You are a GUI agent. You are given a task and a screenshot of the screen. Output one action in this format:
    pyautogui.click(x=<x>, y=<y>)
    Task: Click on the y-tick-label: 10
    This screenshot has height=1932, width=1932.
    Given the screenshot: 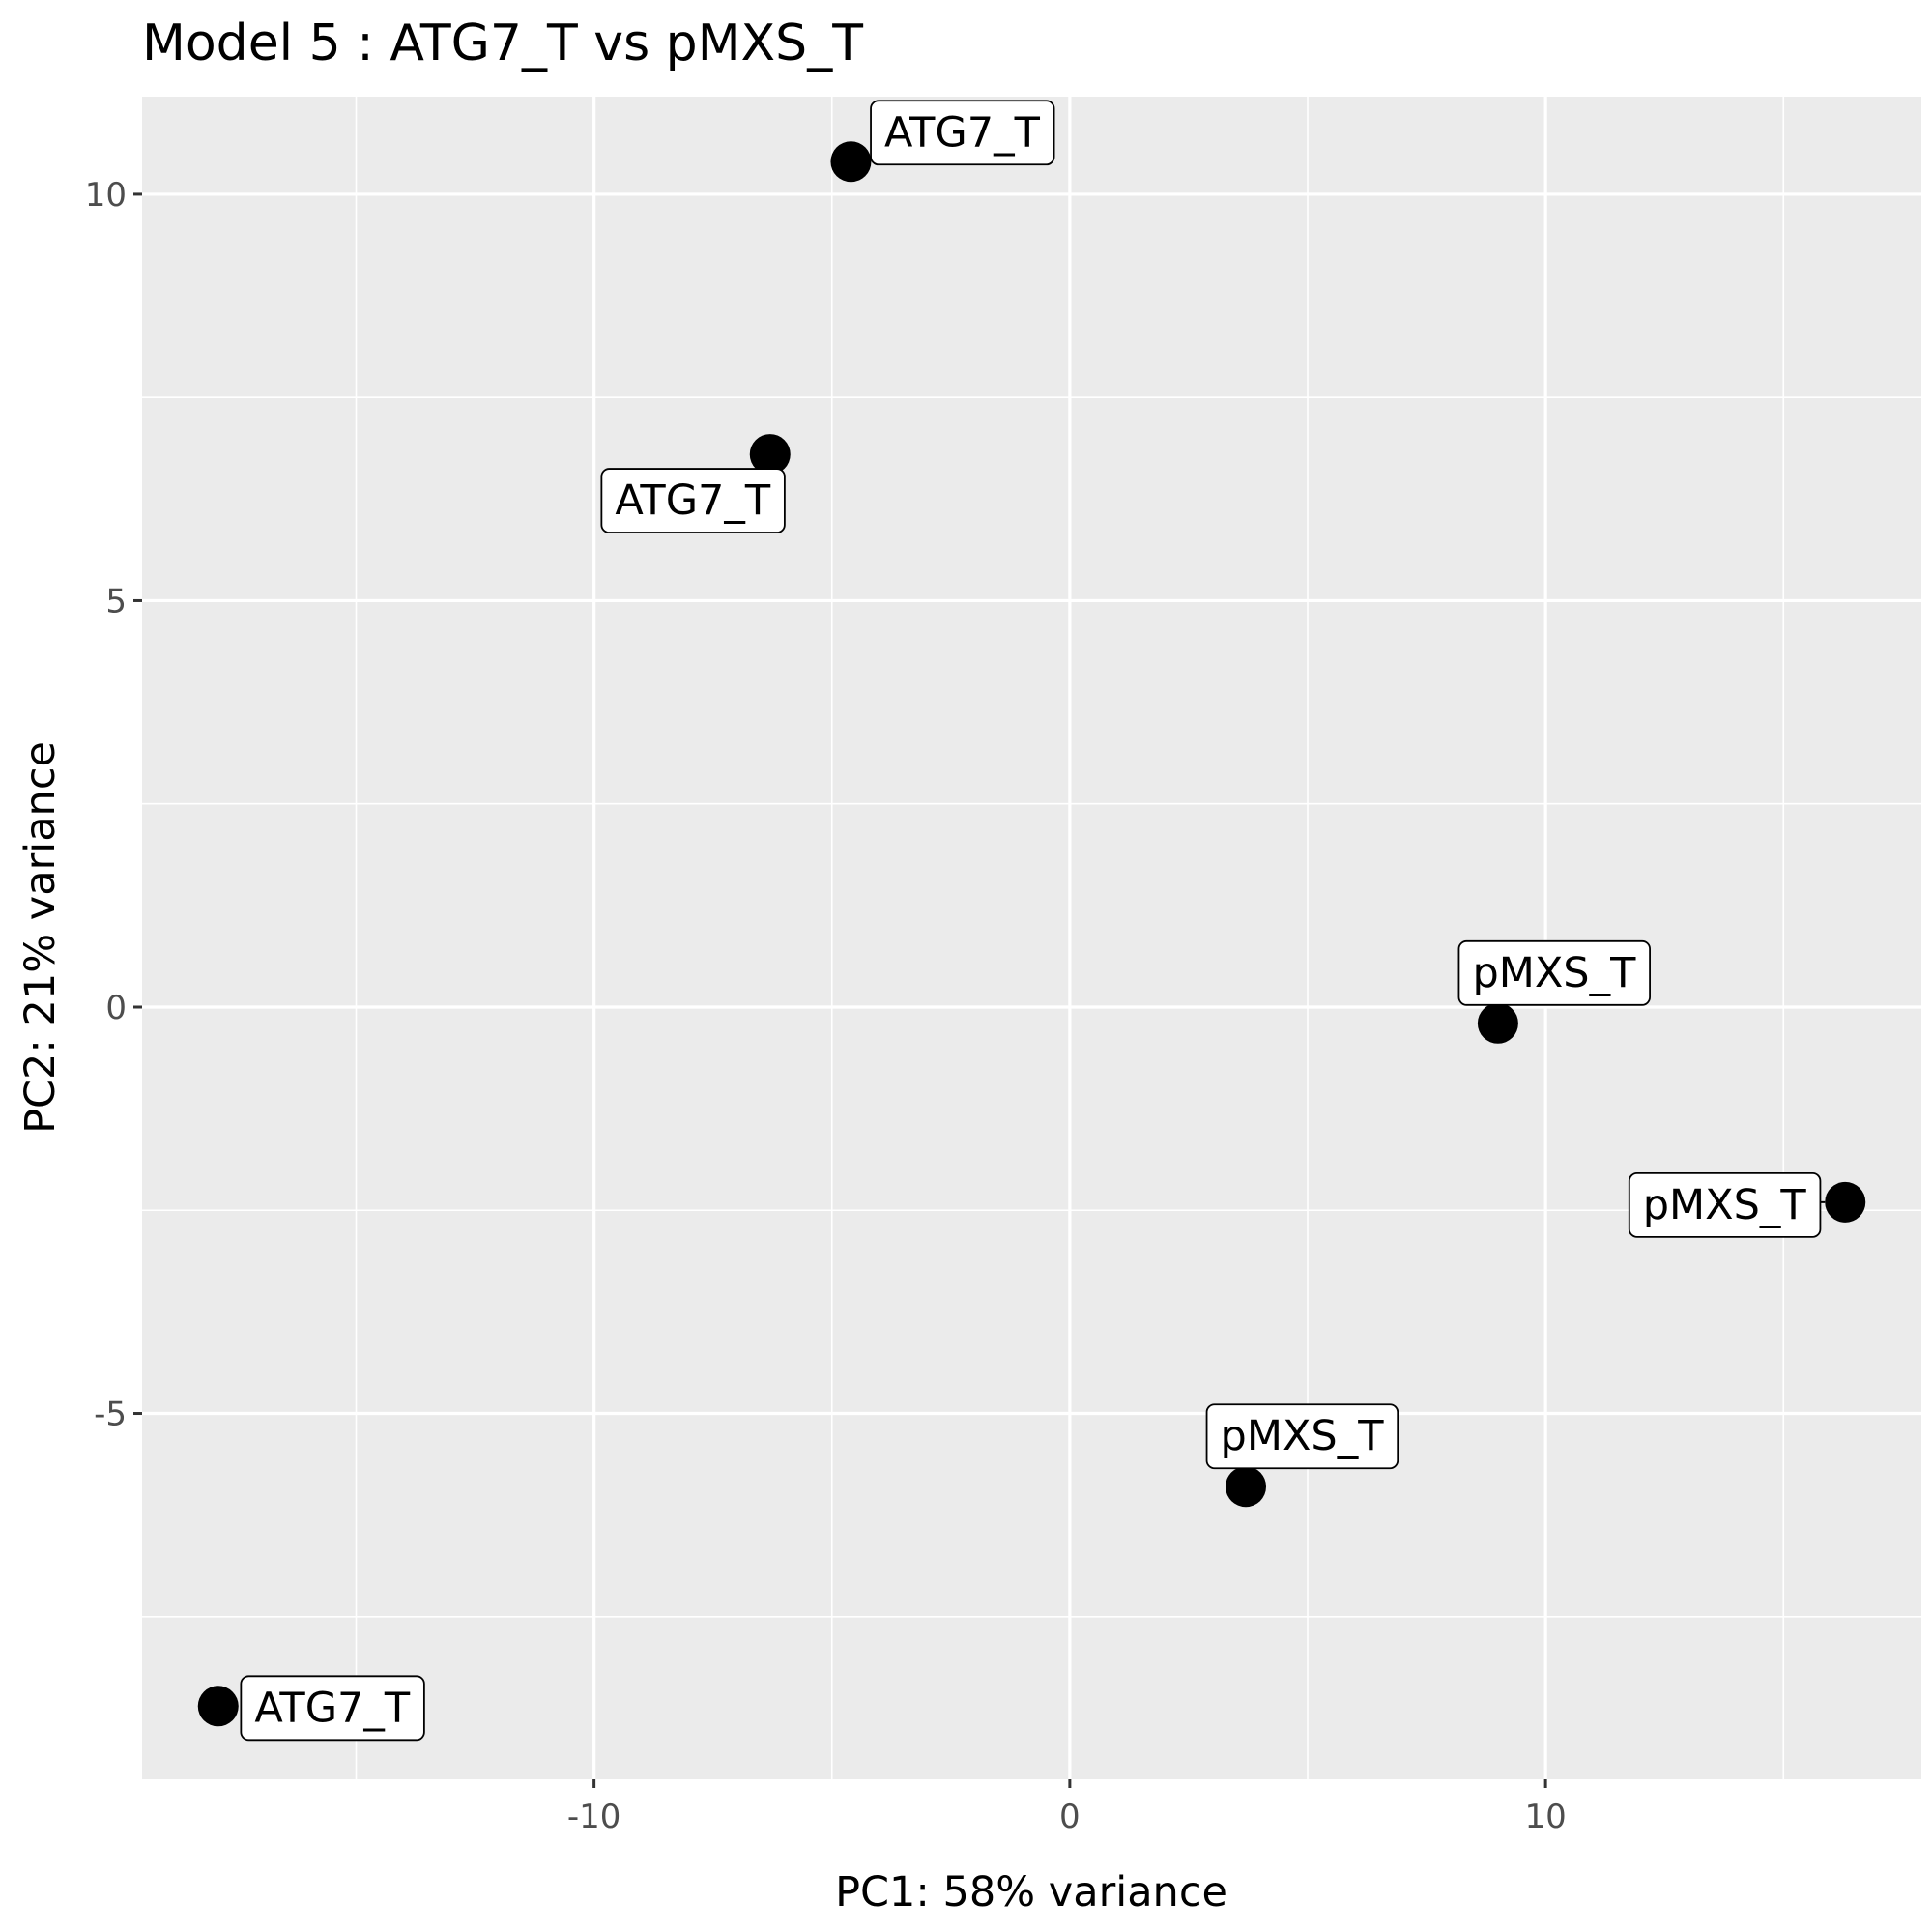 What is the action you would take?
    pyautogui.click(x=106, y=195)
    